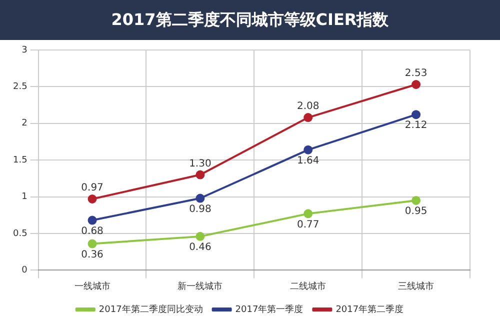 The width and height of the screenshot is (500, 324). What do you see at coordinates (25, 123) in the screenshot?
I see `y-tick-label: 2` at bounding box center [25, 123].